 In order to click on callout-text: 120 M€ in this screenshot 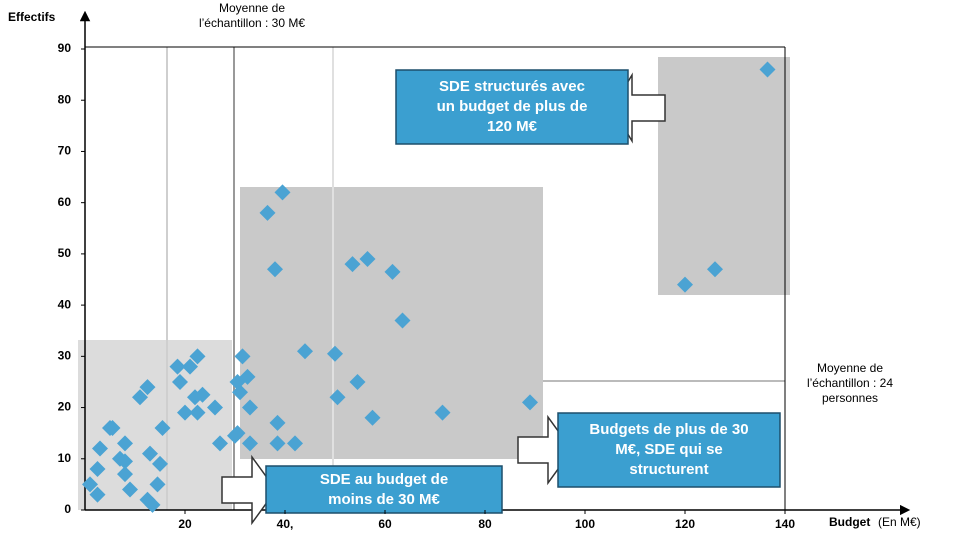, I will do `click(512, 126)`.